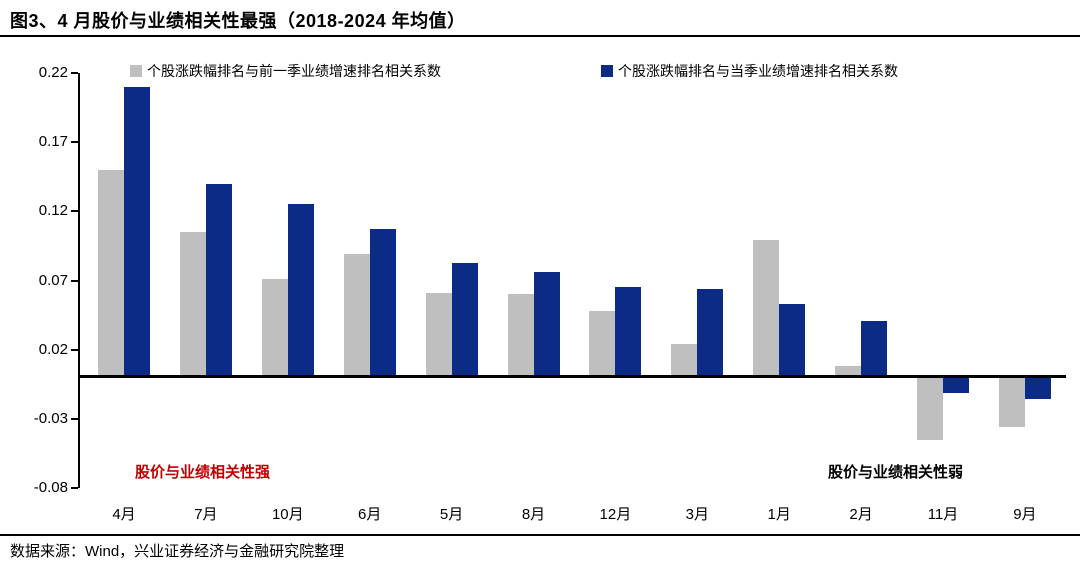  I want to click on legend-swatch-blue-icon, so click(607, 71).